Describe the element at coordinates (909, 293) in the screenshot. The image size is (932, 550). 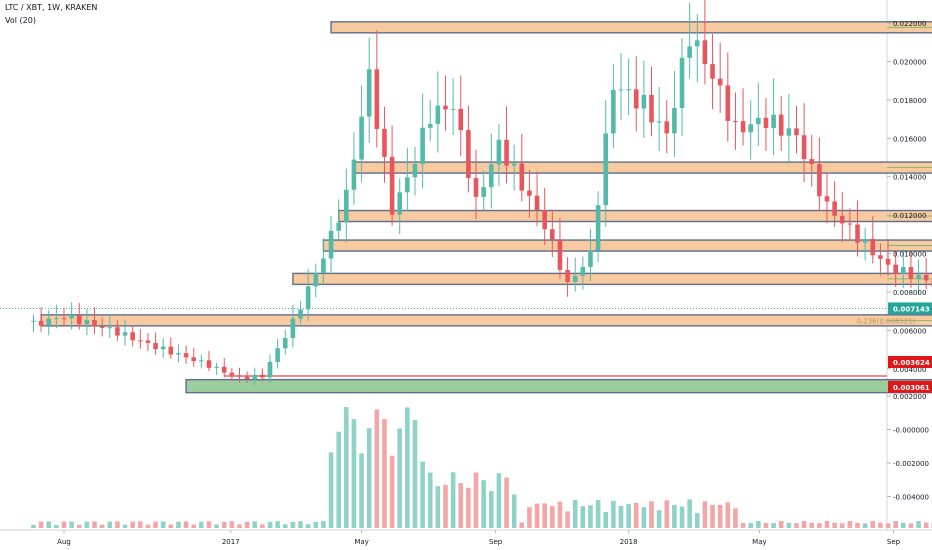
I see `price-tick-label: 0.008000` at that location.